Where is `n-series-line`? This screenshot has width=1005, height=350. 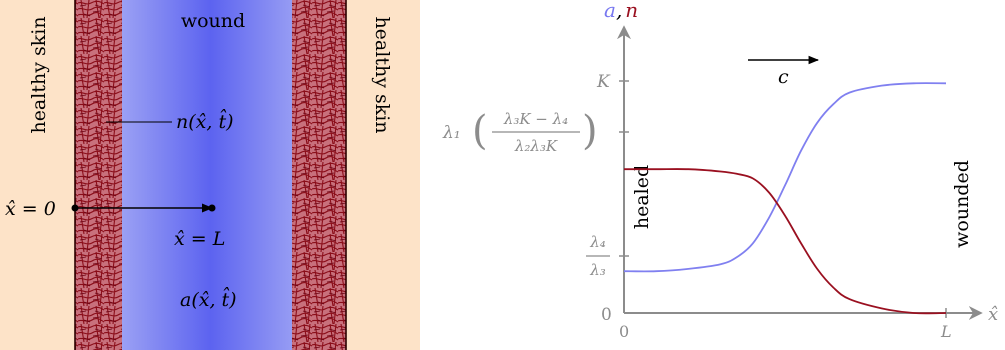
n-series-line is located at coordinates (785, 241).